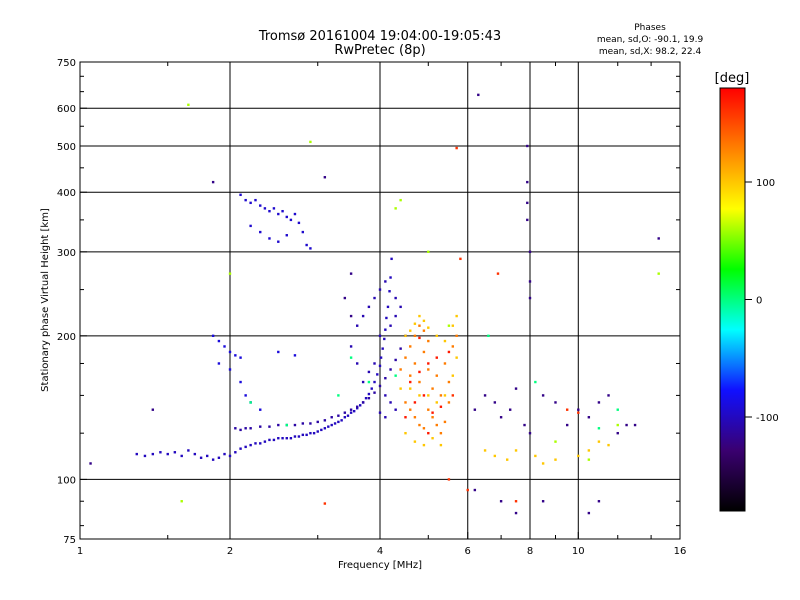 Image resolution: width=800 pixels, height=600 pixels. I want to click on y-tick-label: 100, so click(66, 480).